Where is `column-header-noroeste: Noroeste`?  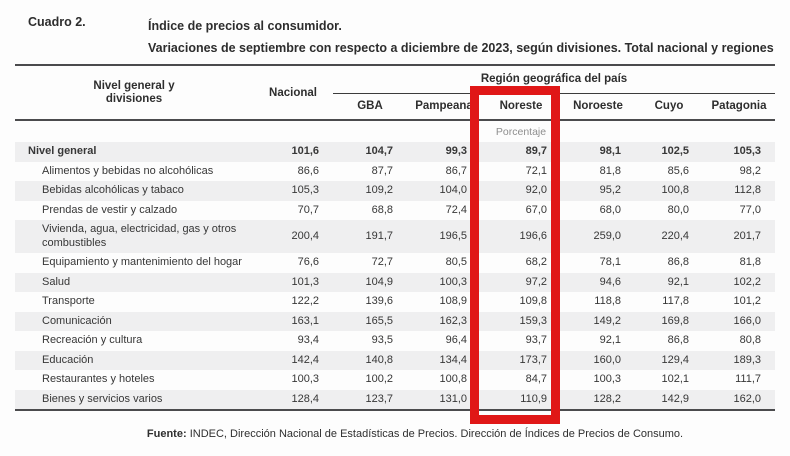
column-header-noroeste: Noroeste is located at coordinates (598, 106).